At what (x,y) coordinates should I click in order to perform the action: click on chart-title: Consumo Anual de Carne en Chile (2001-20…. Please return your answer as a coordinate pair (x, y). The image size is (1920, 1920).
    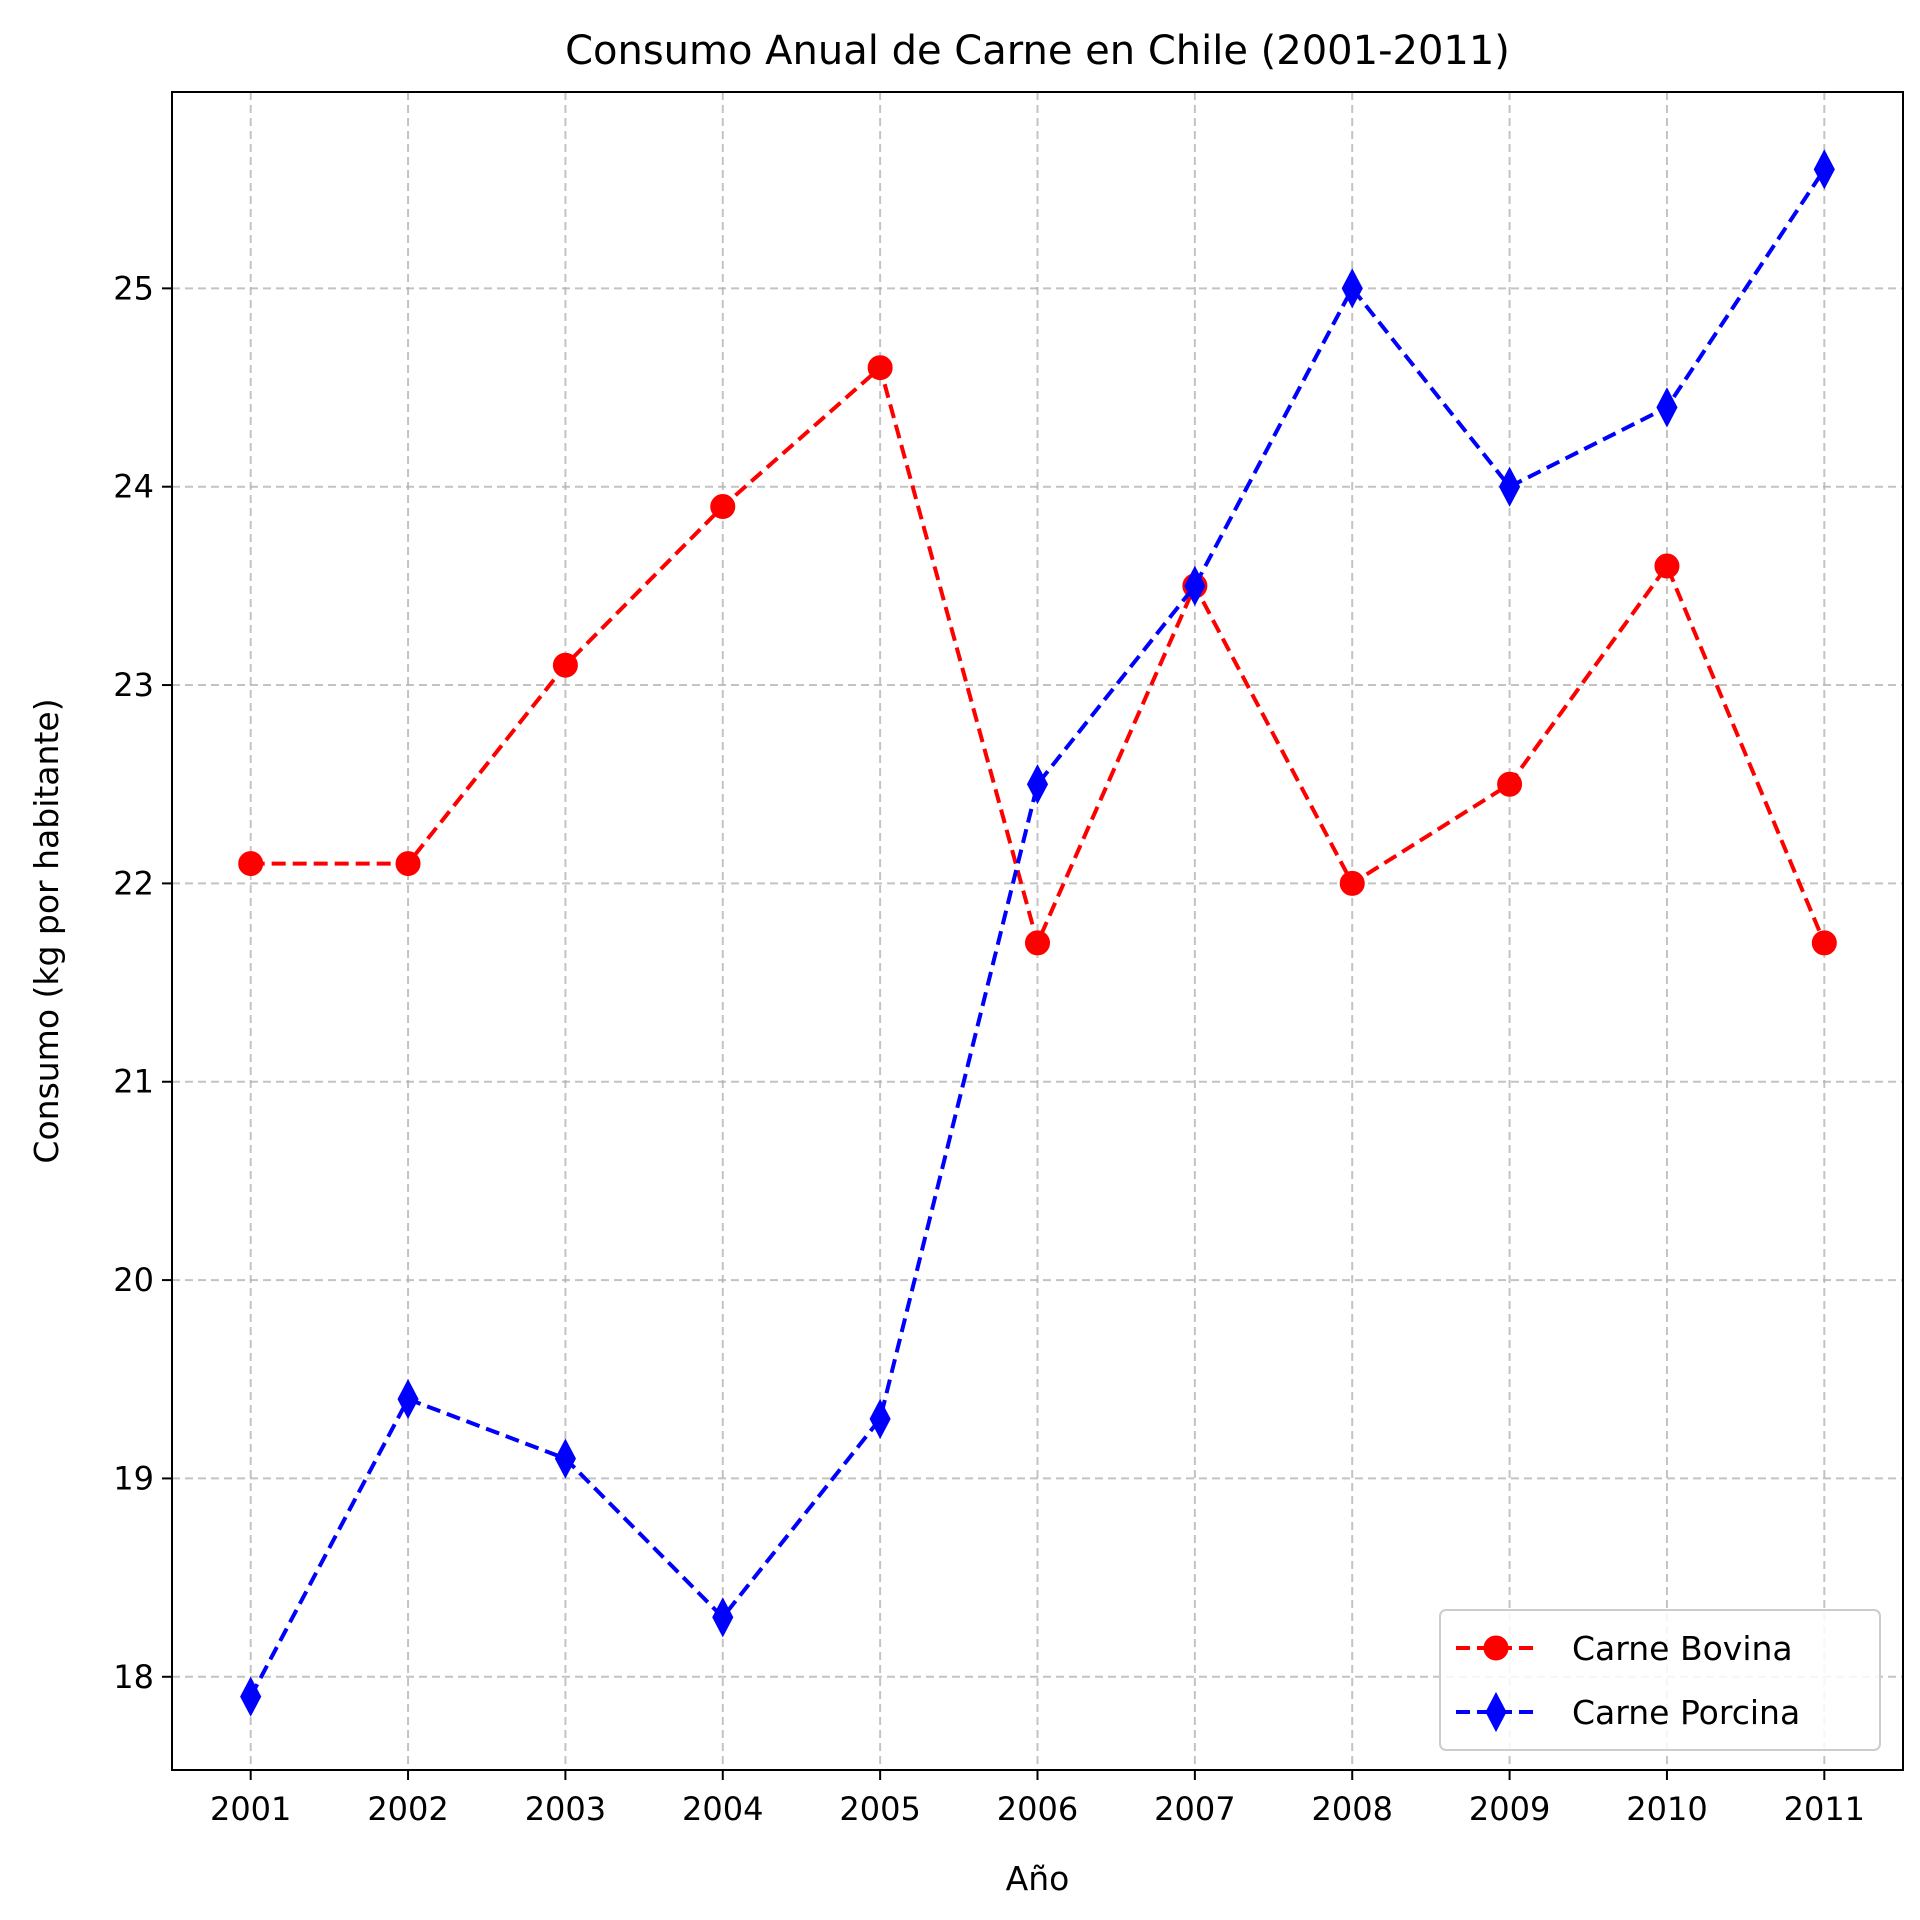
    Looking at the image, I should click on (1037, 51).